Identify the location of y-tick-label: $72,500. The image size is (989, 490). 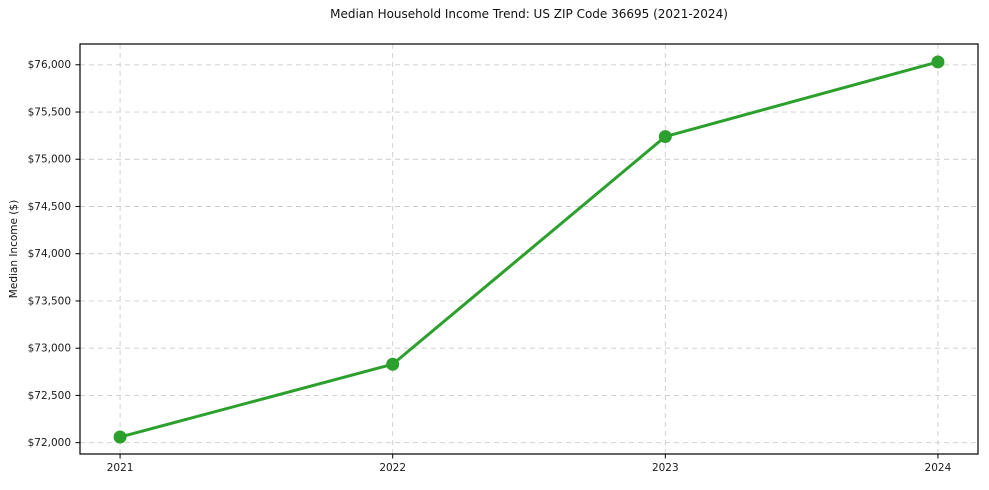
(49, 396).